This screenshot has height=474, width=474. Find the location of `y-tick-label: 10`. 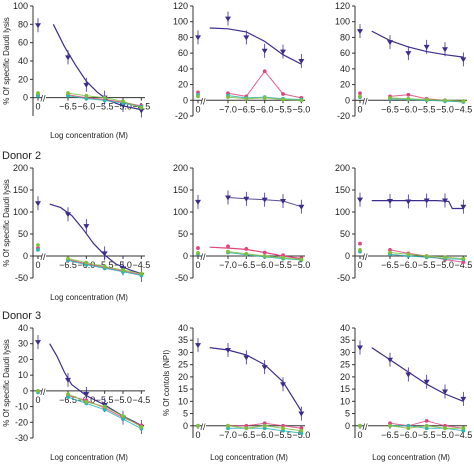

y-tick-label: 10 is located at coordinates (183, 401).